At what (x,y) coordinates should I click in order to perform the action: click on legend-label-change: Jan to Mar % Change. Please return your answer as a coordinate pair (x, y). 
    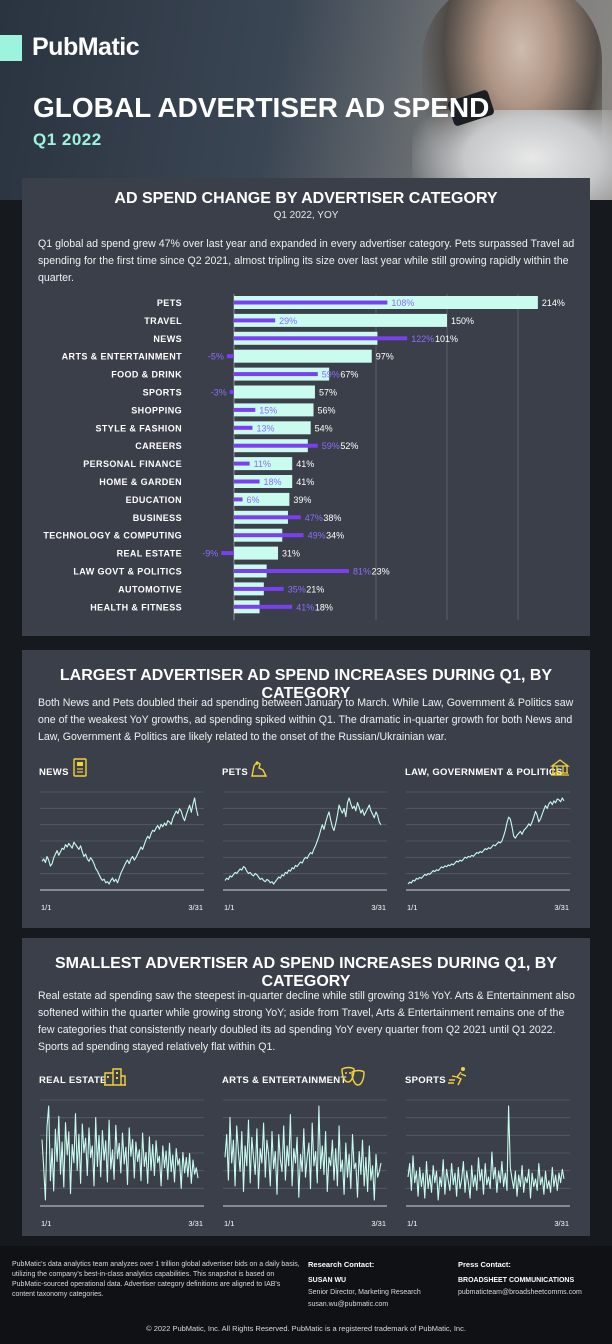
    Looking at the image, I should click on (484, 623).